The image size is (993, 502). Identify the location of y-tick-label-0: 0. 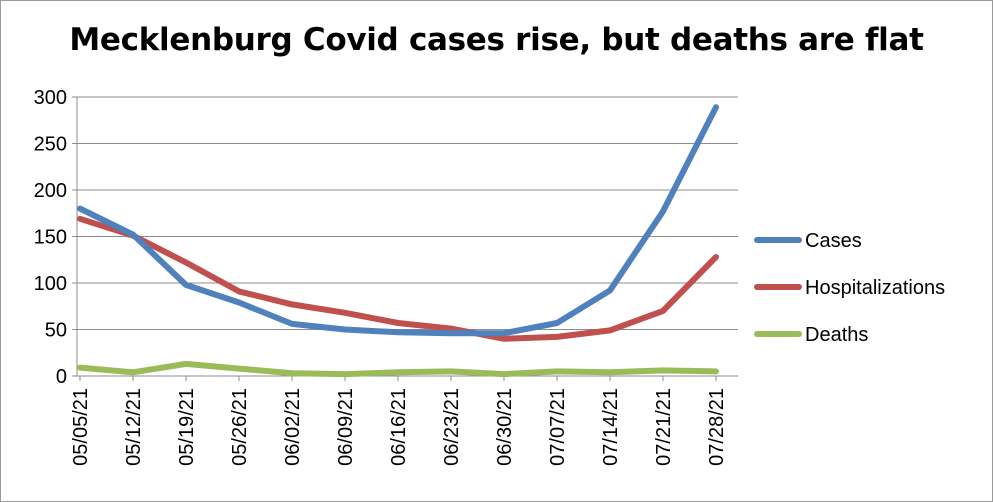
(61, 377).